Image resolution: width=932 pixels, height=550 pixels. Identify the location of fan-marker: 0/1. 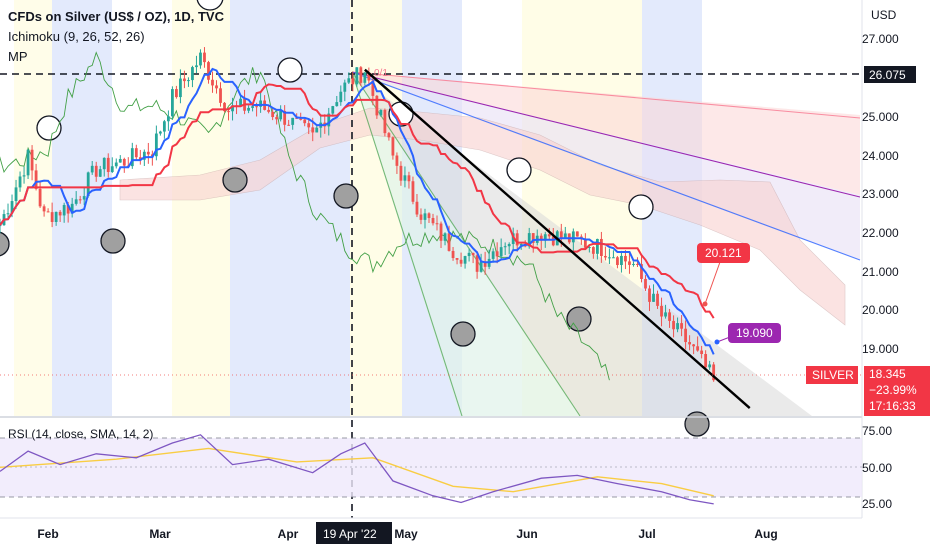
(381, 73).